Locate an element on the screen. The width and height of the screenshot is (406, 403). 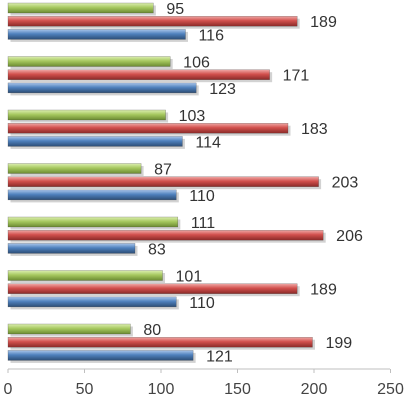
x-tick-label-150: 150 is located at coordinates (237, 389).